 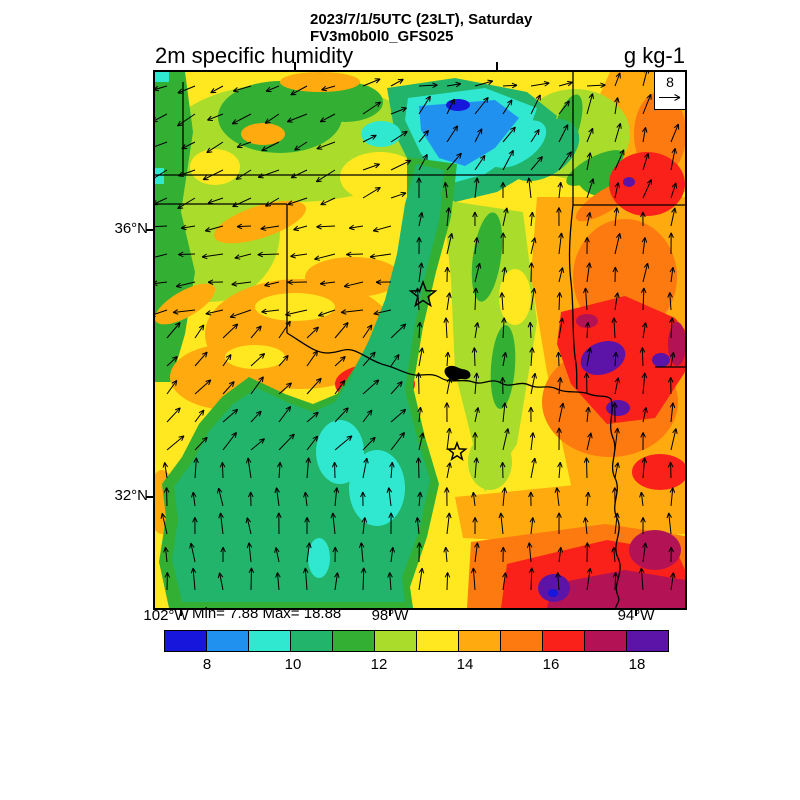 I want to click on wind-reference-value: 8, so click(x=670, y=82).